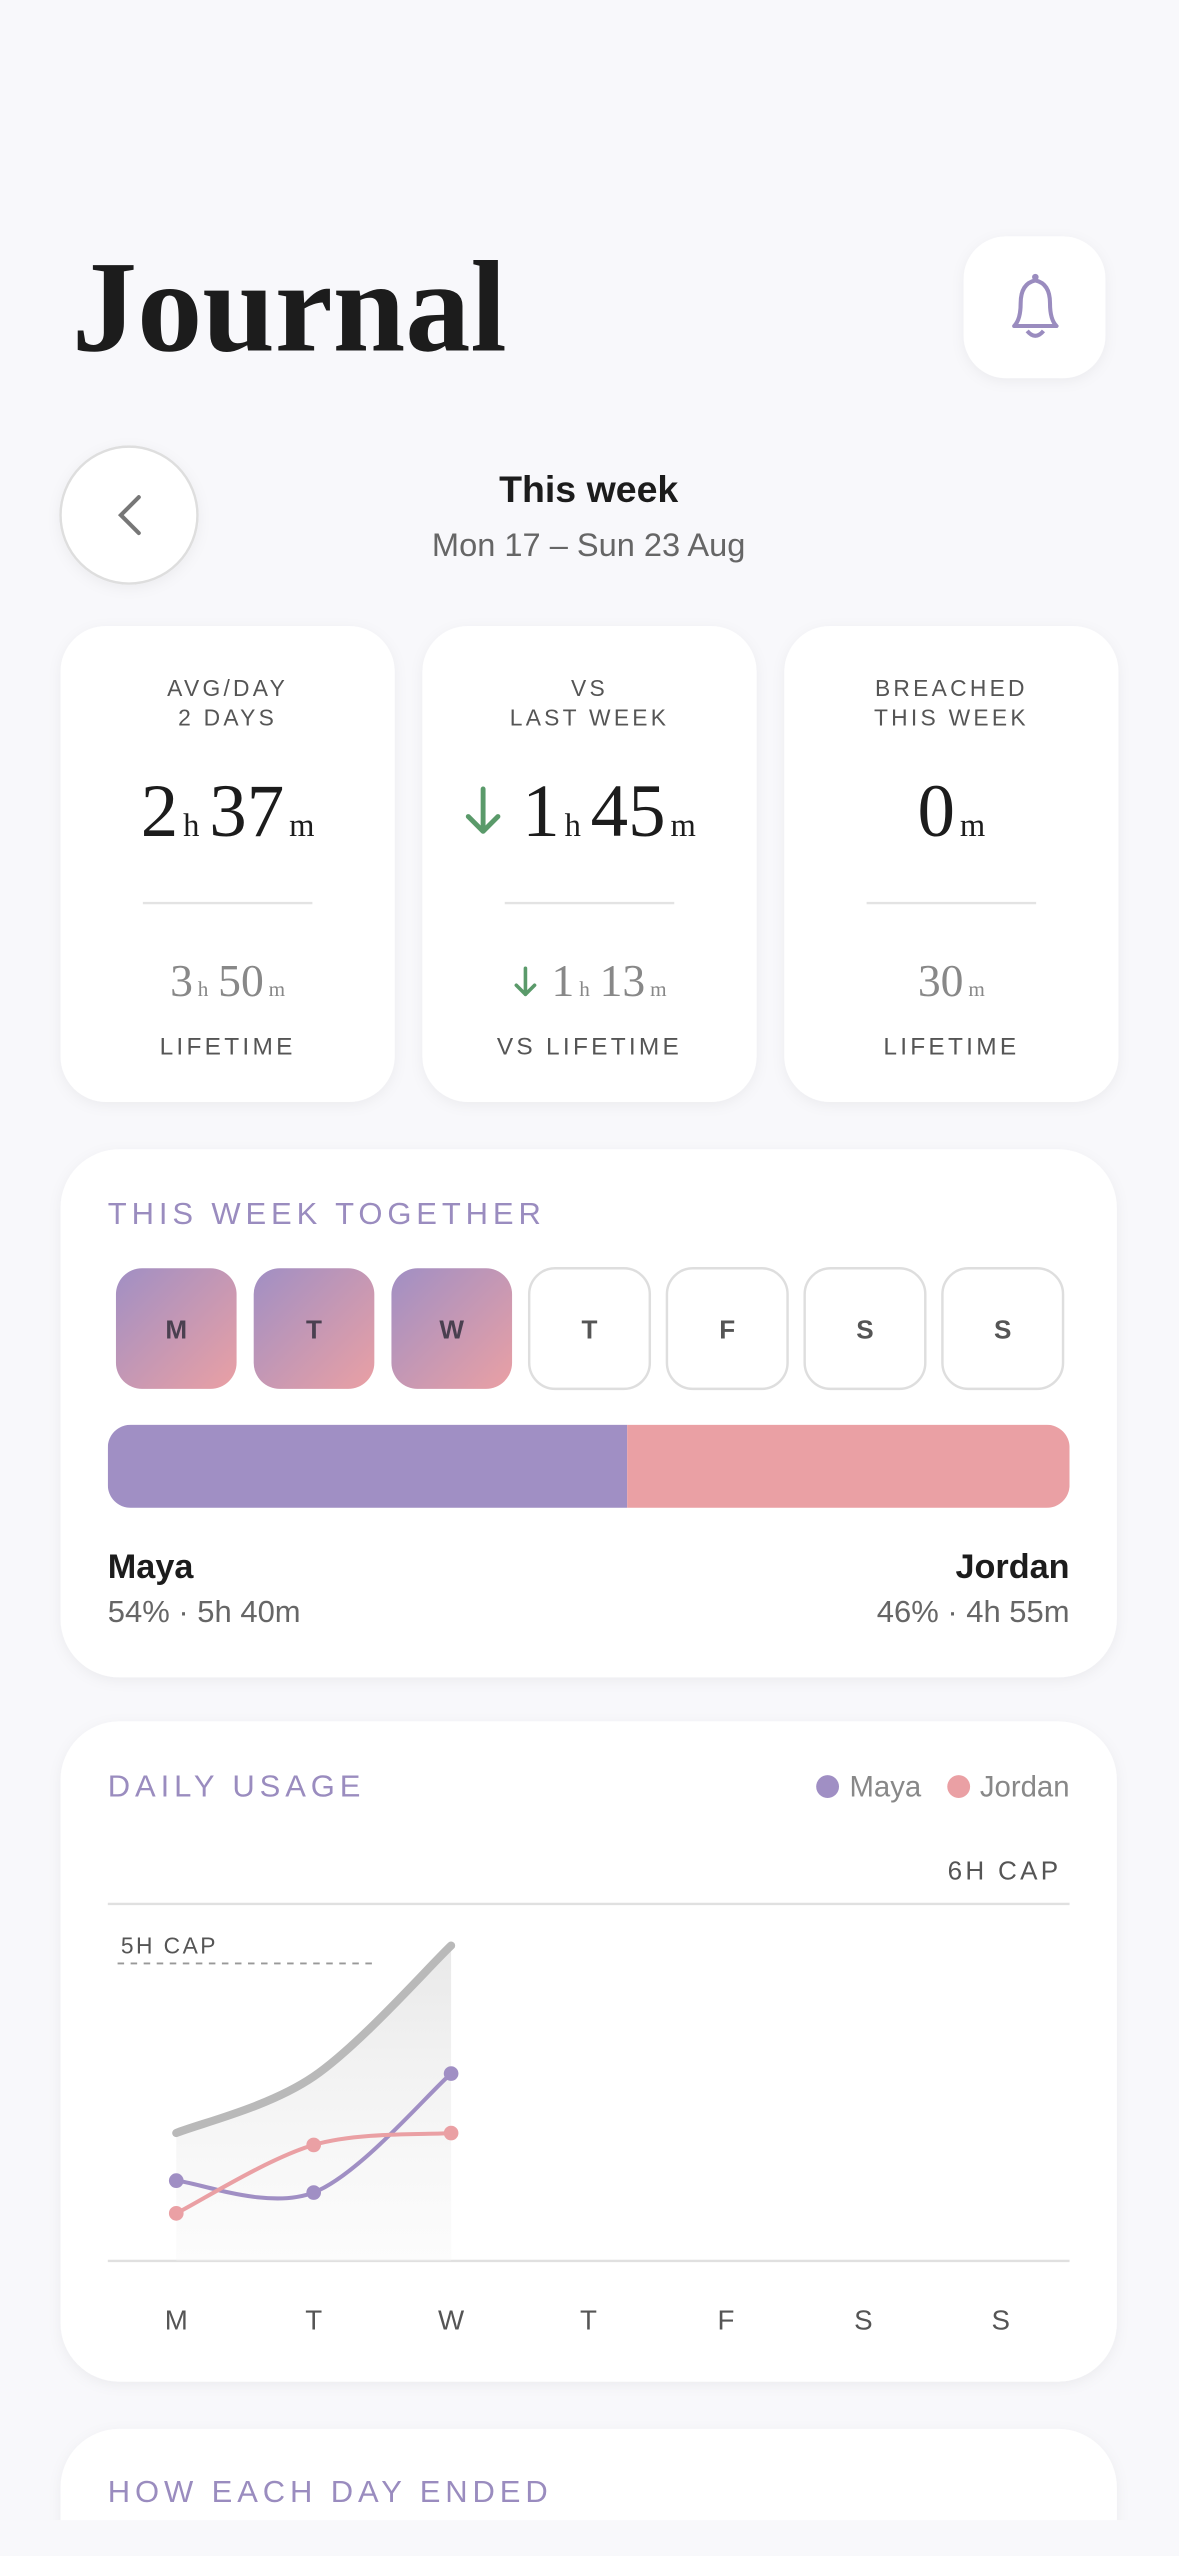  Describe the element at coordinates (159, 811) in the screenshot. I see `stat-main-number: 2` at that location.